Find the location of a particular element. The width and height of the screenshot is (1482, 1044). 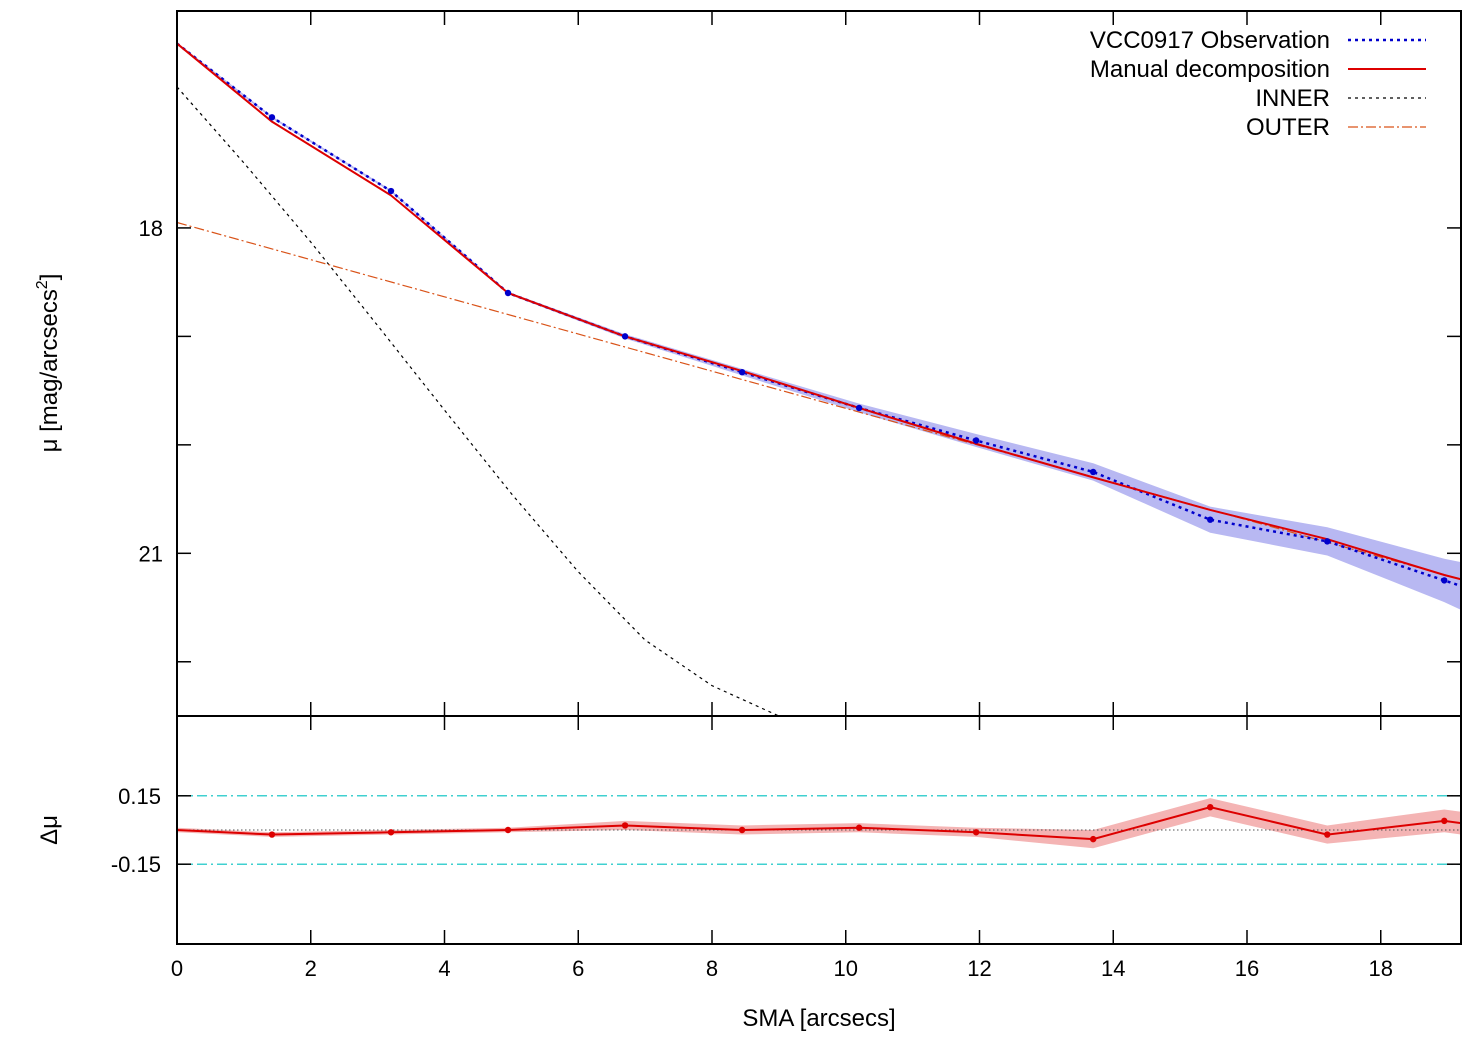

x-axis-label: SMA [arcsecs] is located at coordinates (818, 1018).